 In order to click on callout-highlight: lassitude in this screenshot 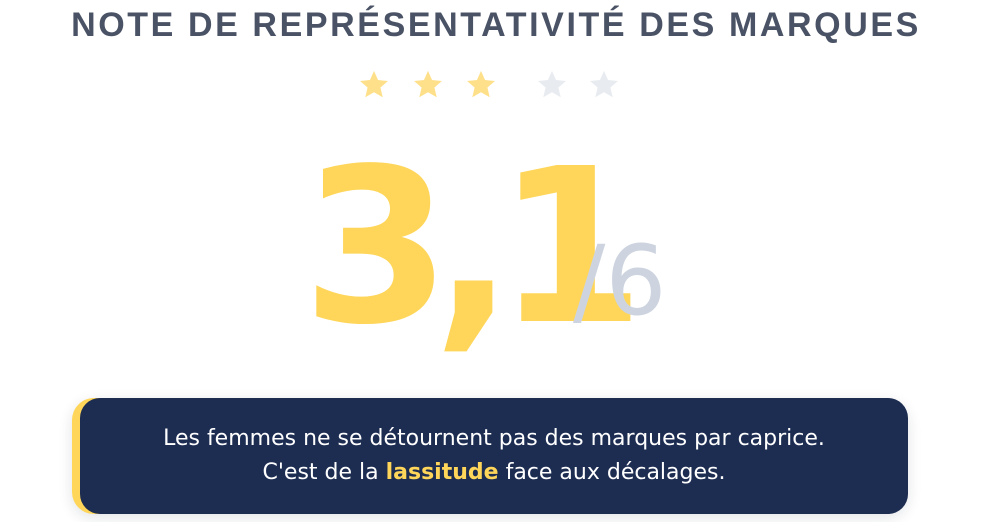, I will do `click(442, 472)`.